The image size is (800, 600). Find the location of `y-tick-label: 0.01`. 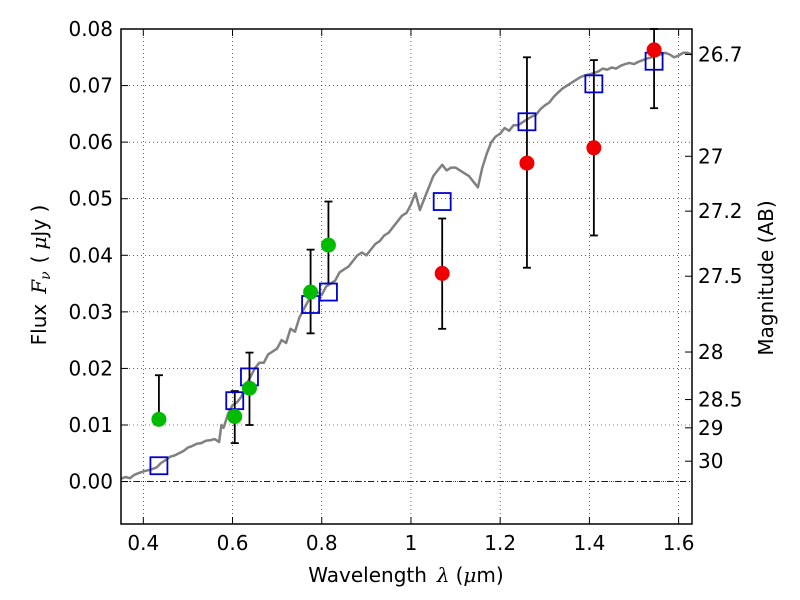

y-tick-label: 0.01 is located at coordinates (90, 425).